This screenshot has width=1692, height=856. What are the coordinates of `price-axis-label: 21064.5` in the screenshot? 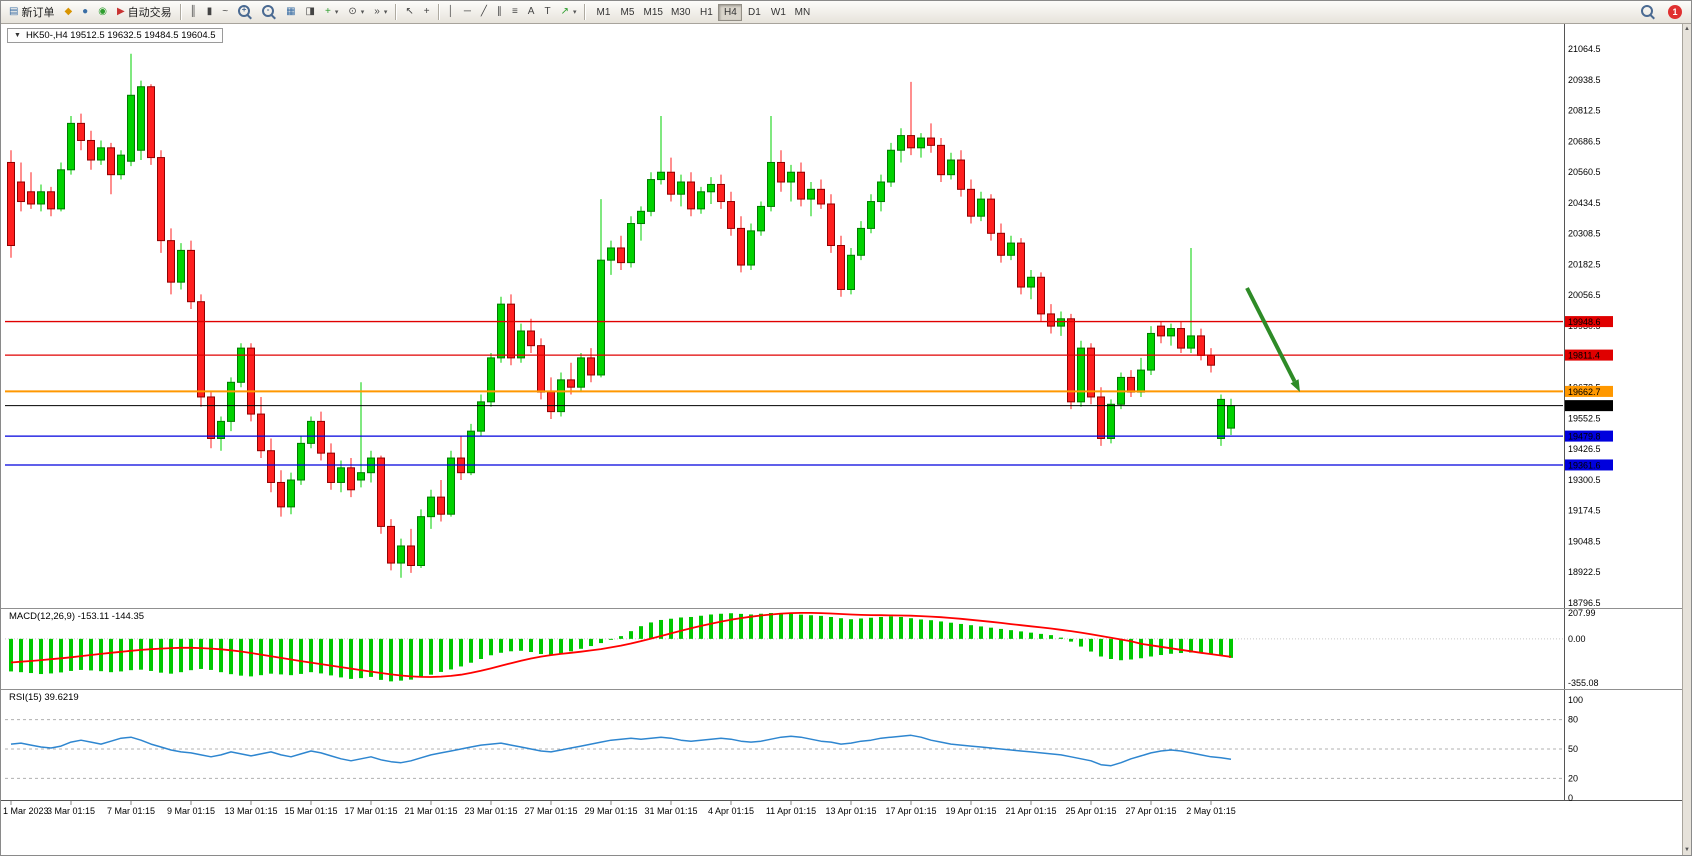 It's located at (1584, 49).